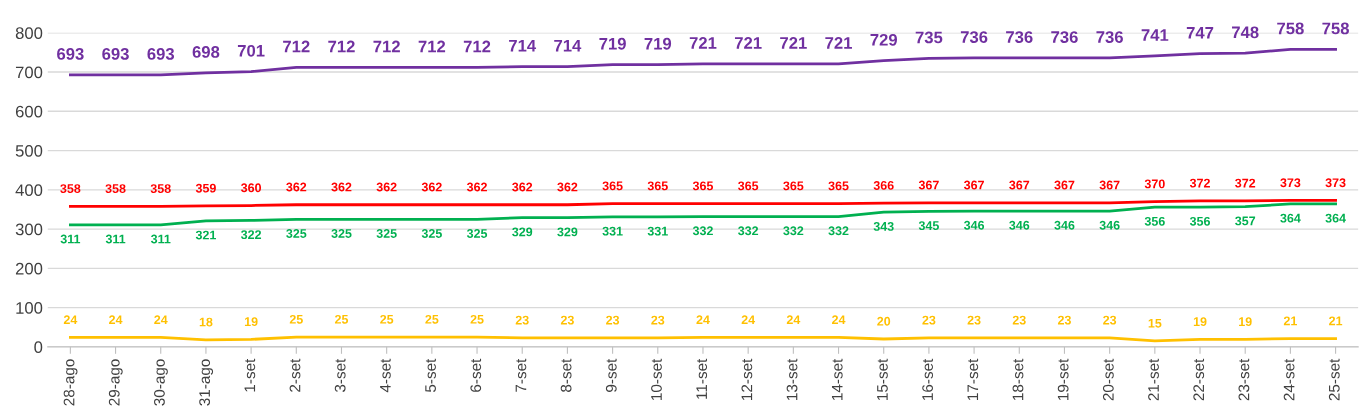  I want to click on data-label: 359, so click(205, 188).